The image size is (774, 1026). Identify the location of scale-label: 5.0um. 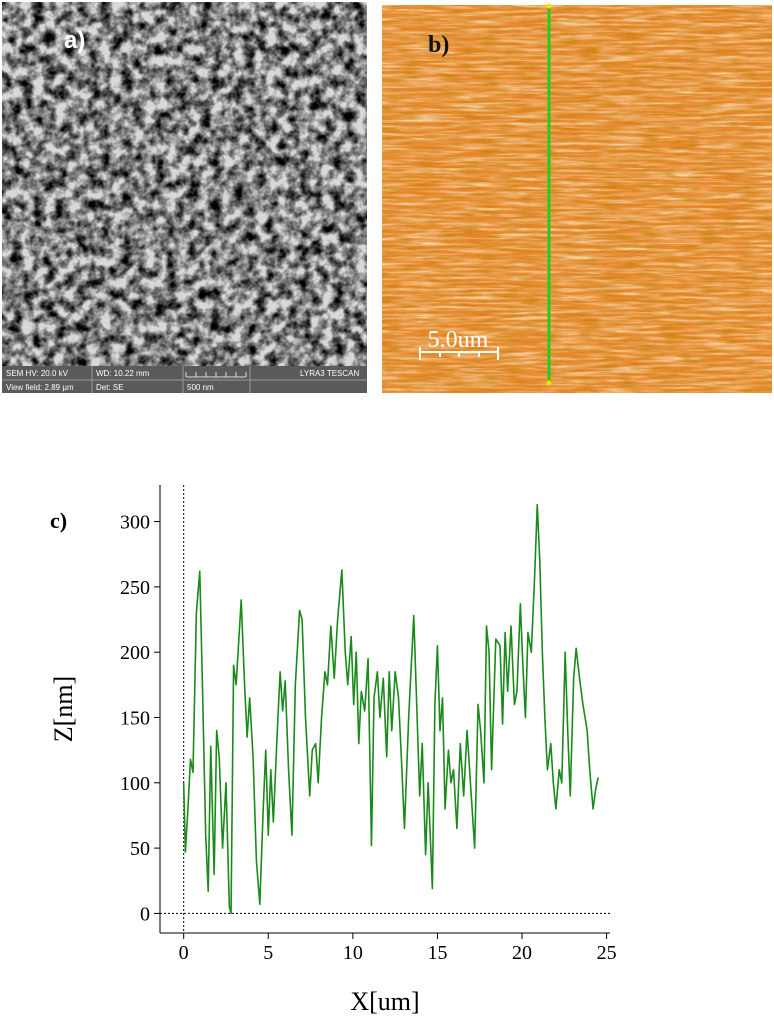
(458, 340).